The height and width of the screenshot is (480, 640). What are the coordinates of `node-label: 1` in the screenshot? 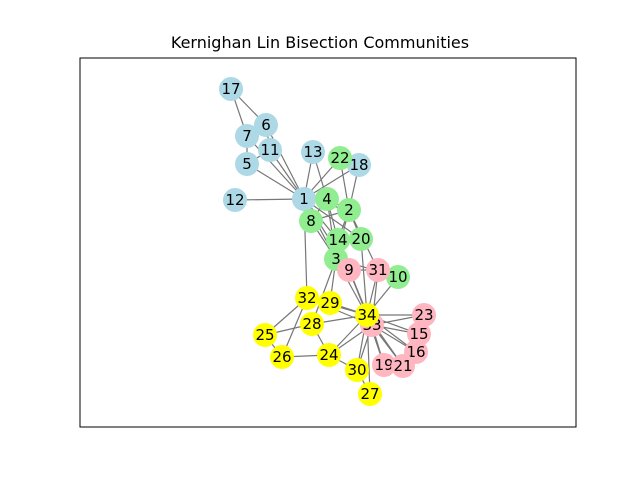 It's located at (304, 199).